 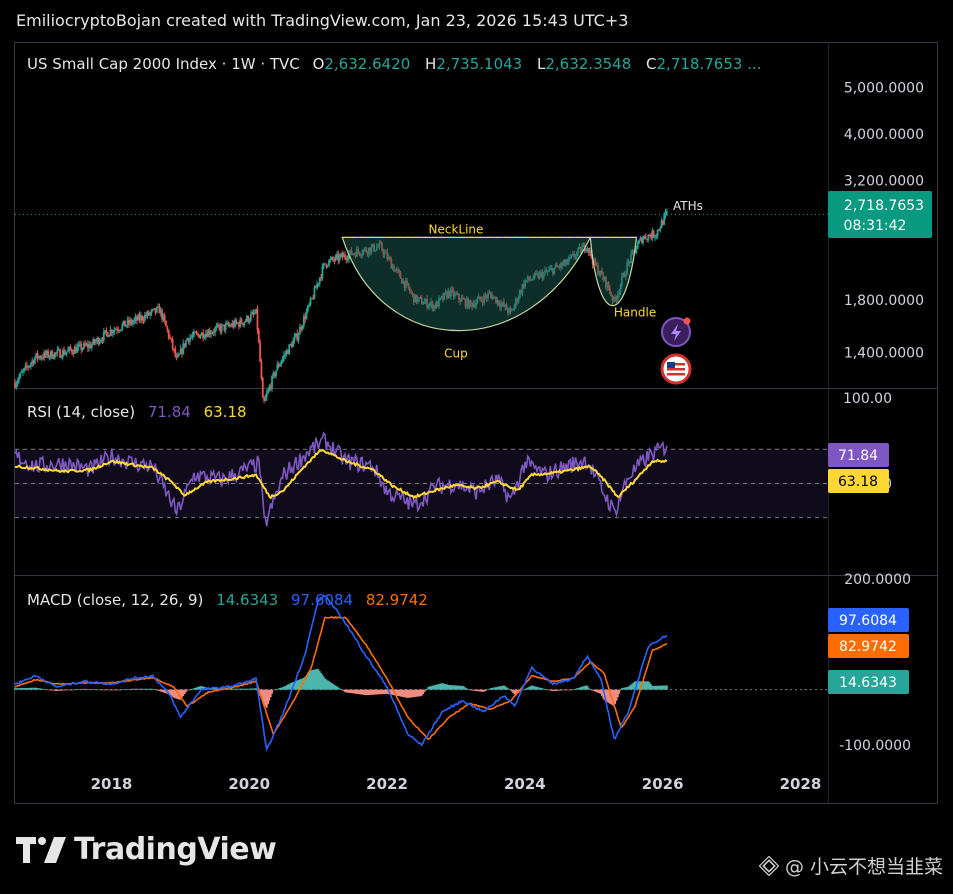 What do you see at coordinates (613, 271) in the screenshot?
I see `handle-shape` at bounding box center [613, 271].